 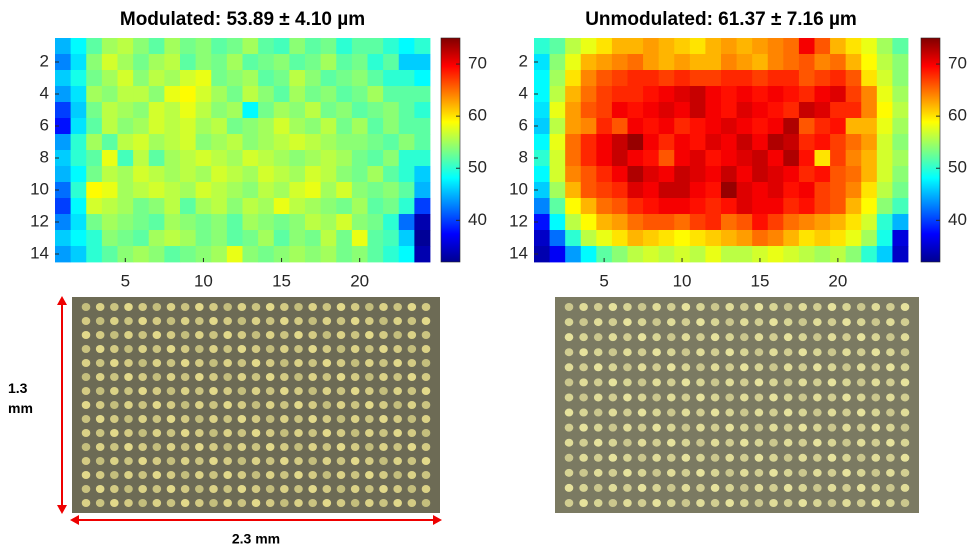 I want to click on colorbar-tick-label: 70, so click(x=477, y=63).